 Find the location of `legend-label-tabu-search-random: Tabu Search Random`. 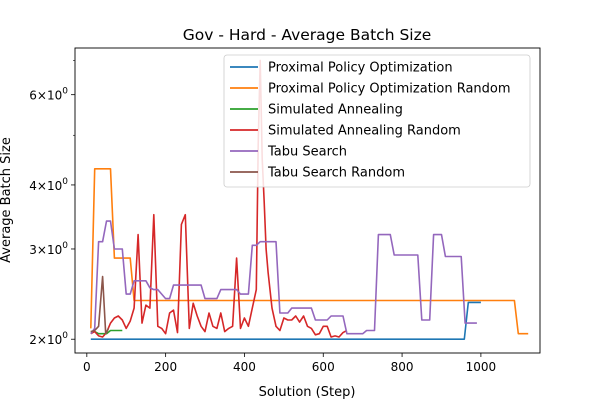

legend-label-tabu-search-random: Tabu Search Random is located at coordinates (336, 173).